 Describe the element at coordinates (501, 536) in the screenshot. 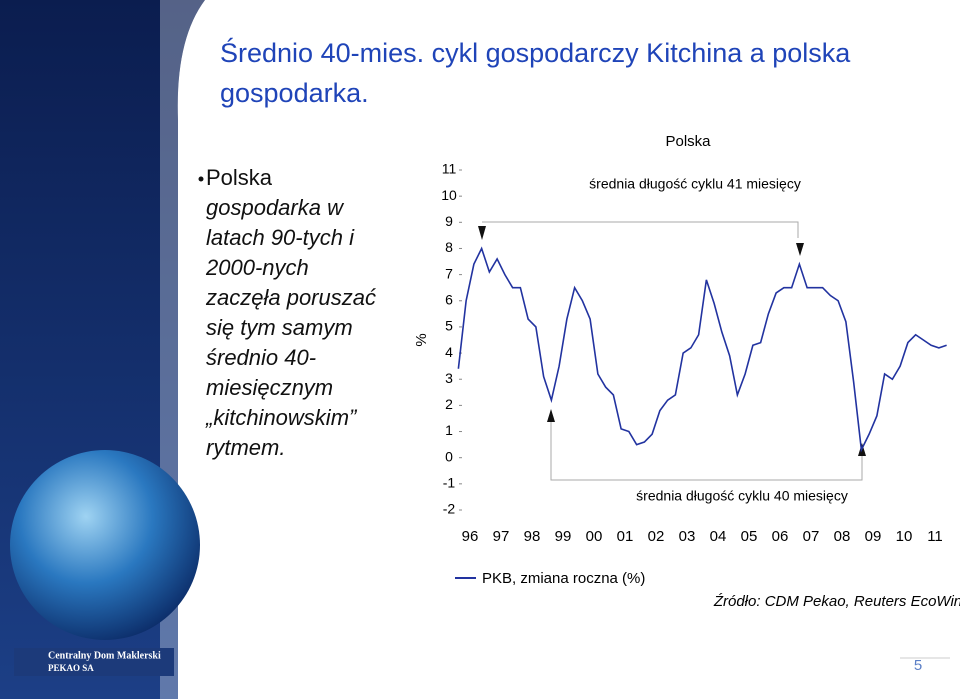

I see `x-tick-label: 97` at that location.